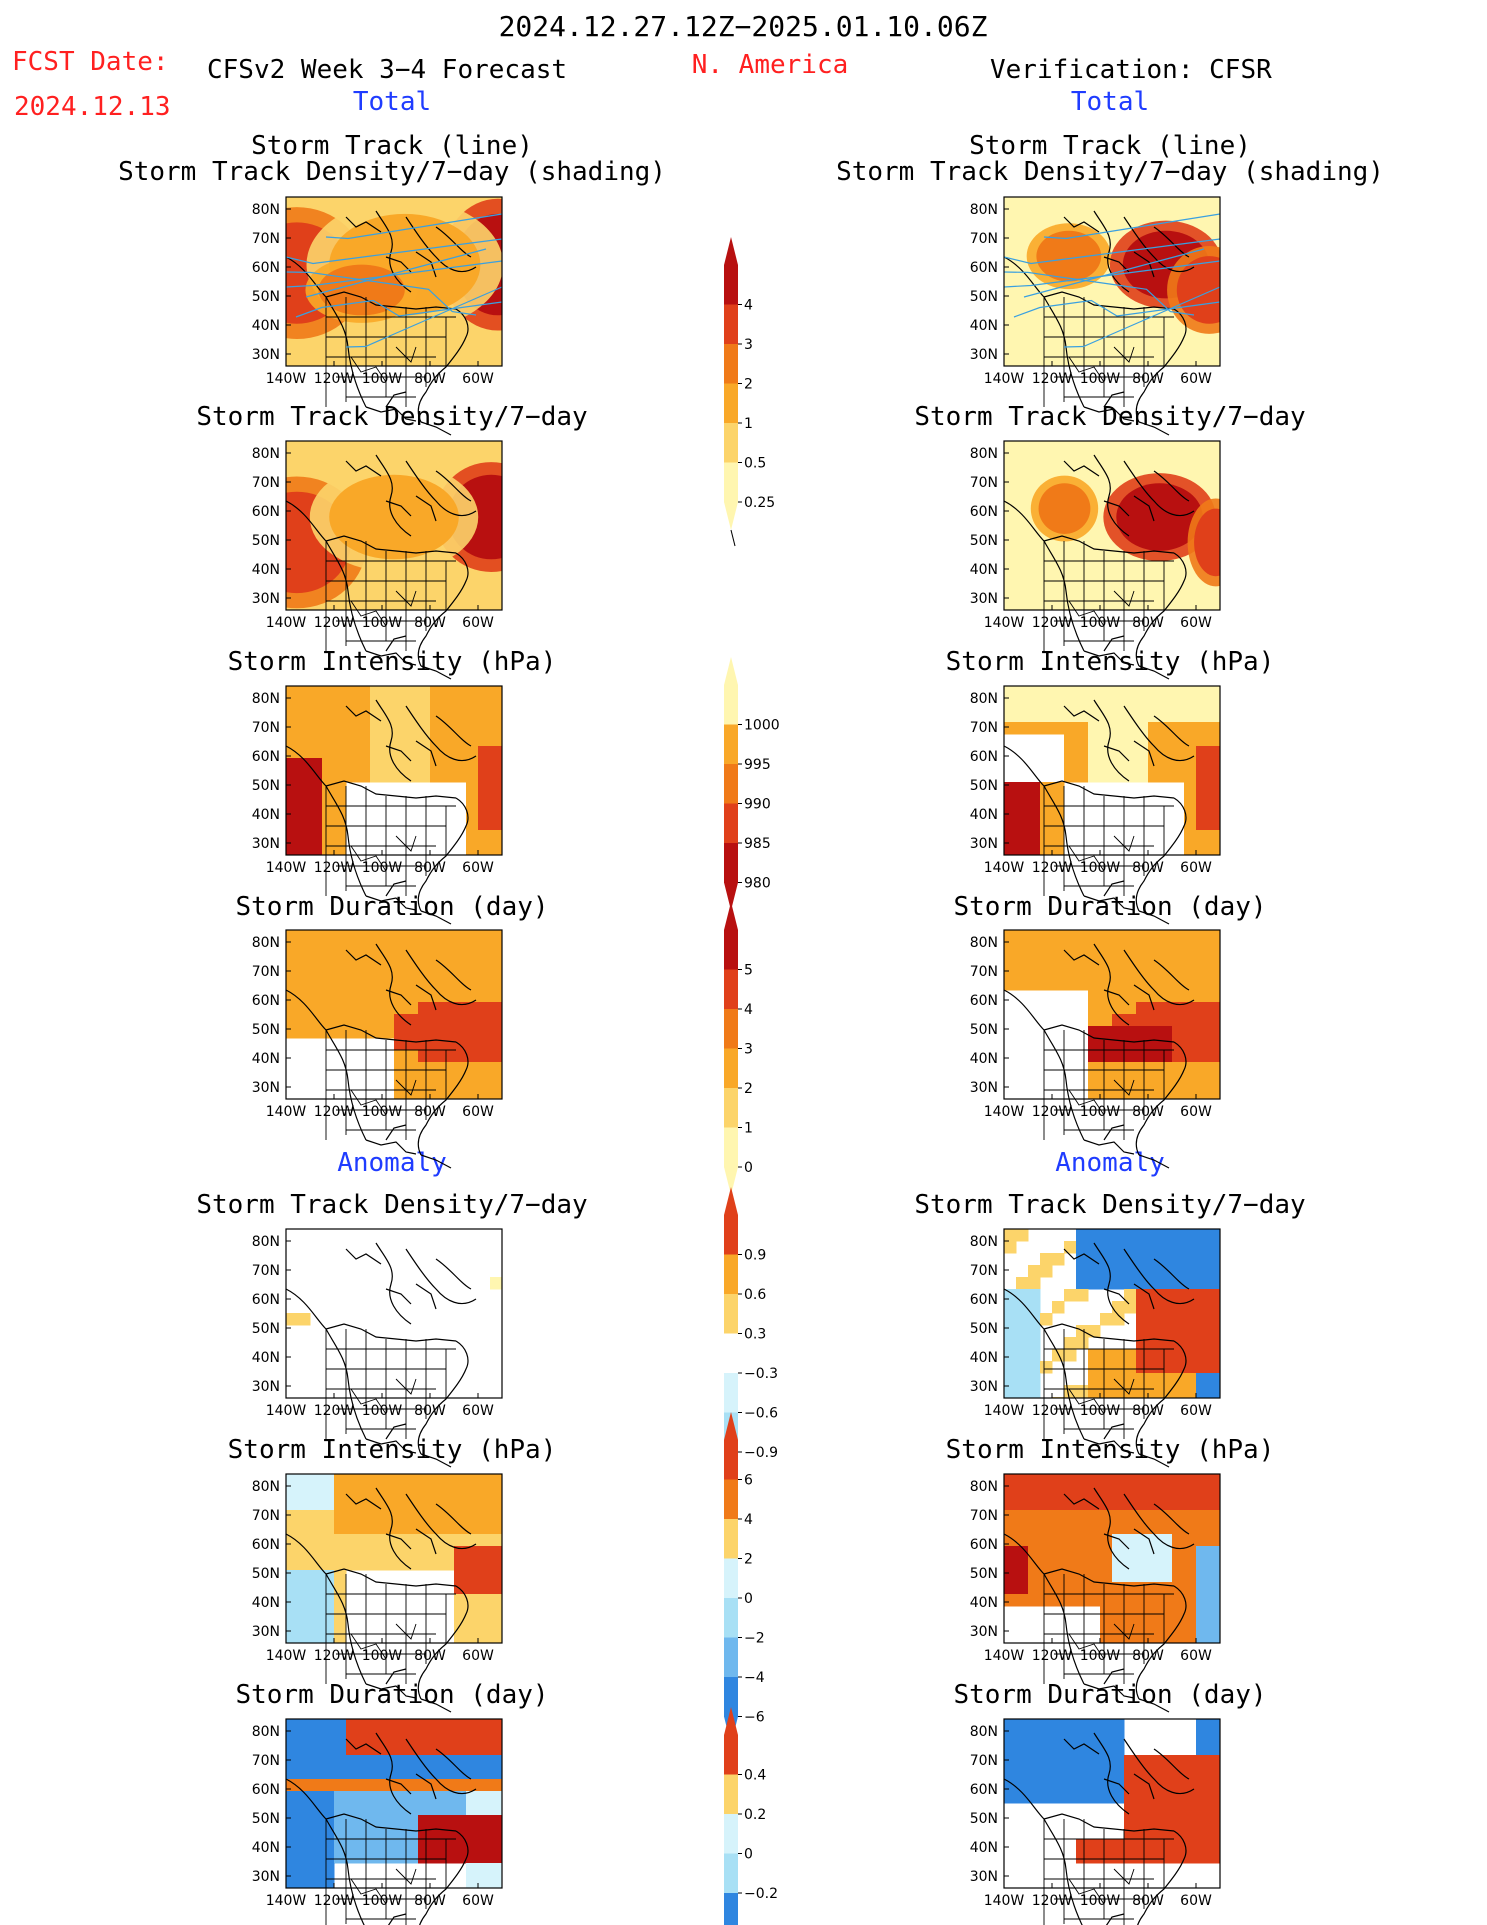 The height and width of the screenshot is (1925, 1487). Describe the element at coordinates (382, 1112) in the screenshot. I see `lon-tick-label: 100W` at that location.